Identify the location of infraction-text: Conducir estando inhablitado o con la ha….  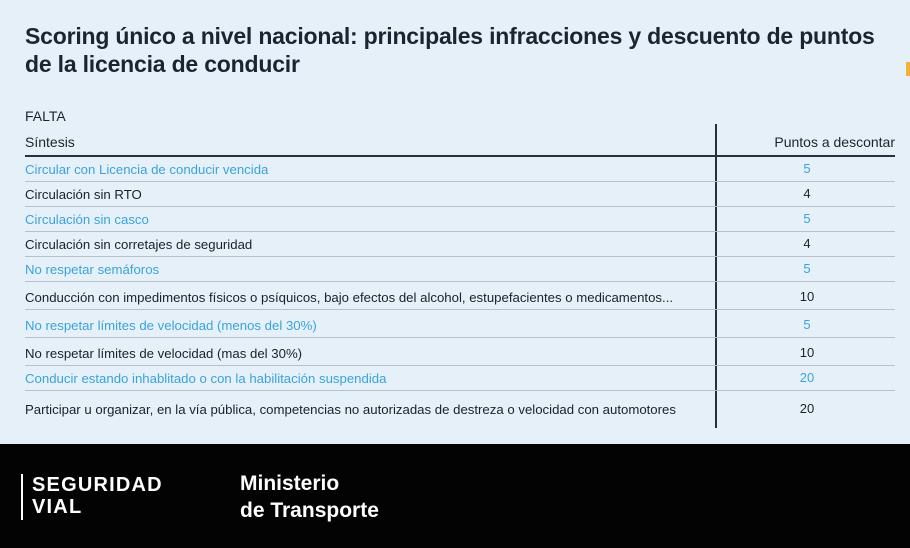
(206, 378).